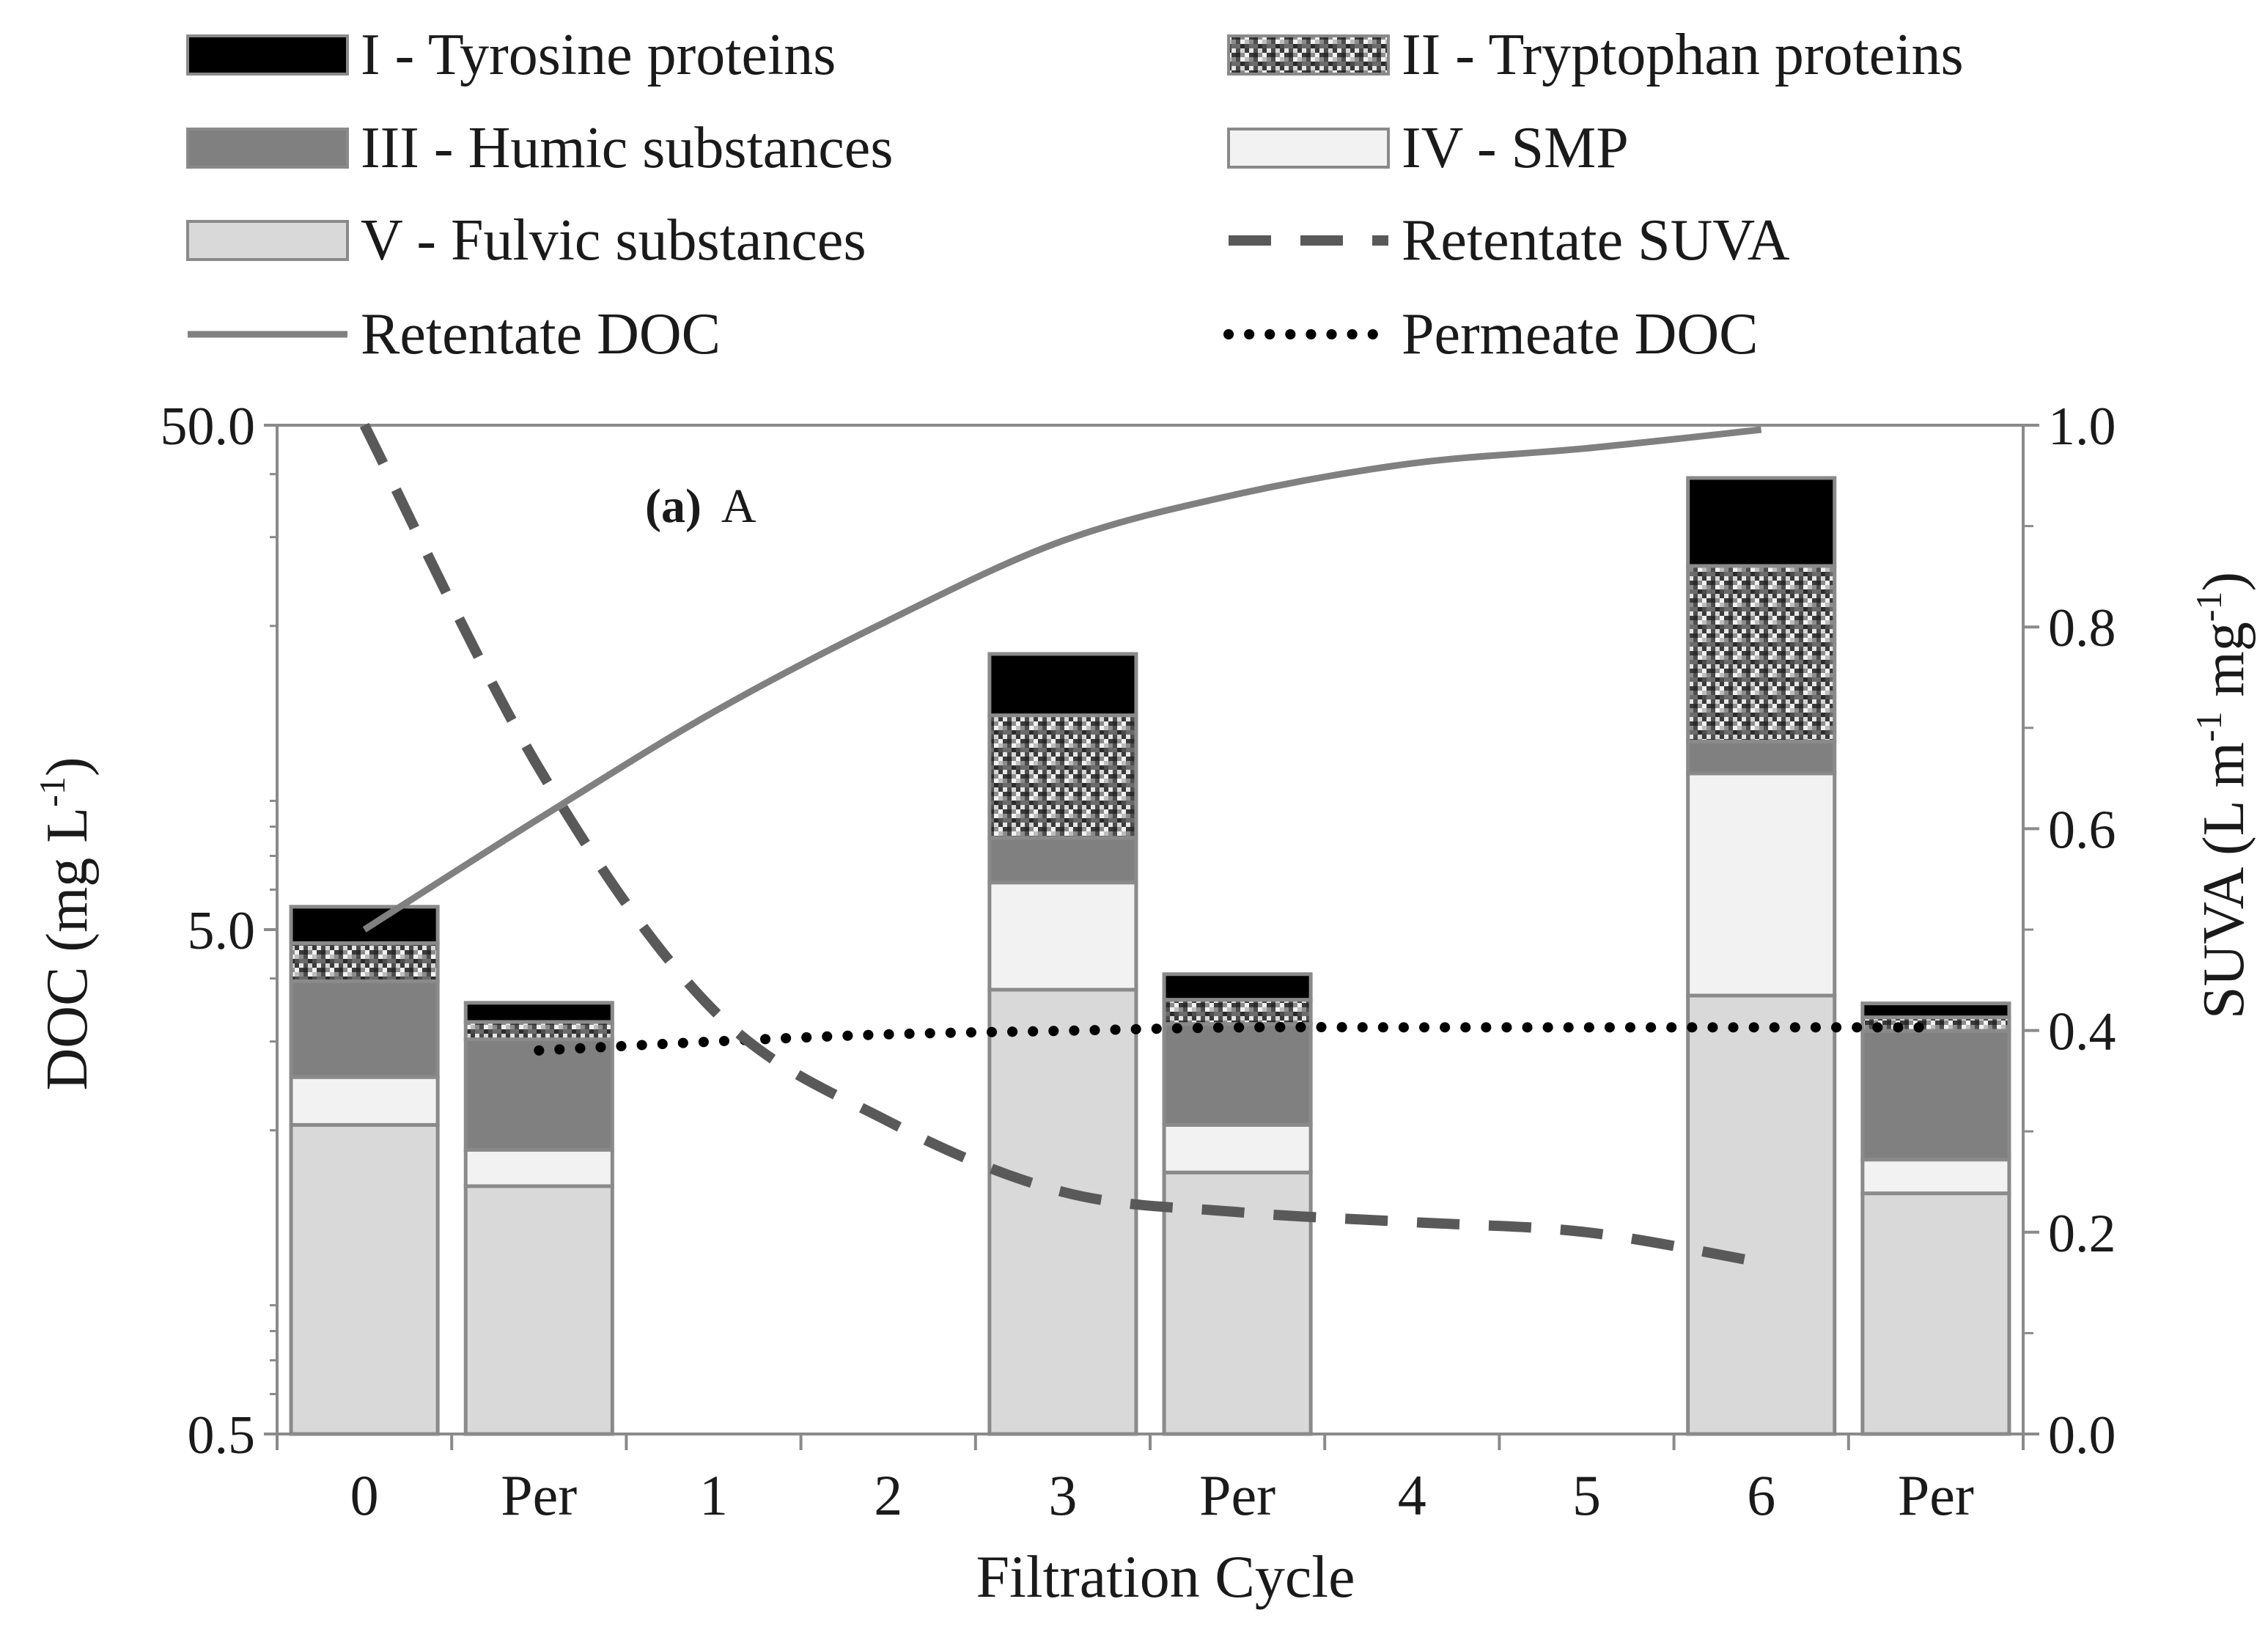 The width and height of the screenshot is (2268, 1651). What do you see at coordinates (1165, 1576) in the screenshot?
I see `x-axis-title: Filtration Cycle` at bounding box center [1165, 1576].